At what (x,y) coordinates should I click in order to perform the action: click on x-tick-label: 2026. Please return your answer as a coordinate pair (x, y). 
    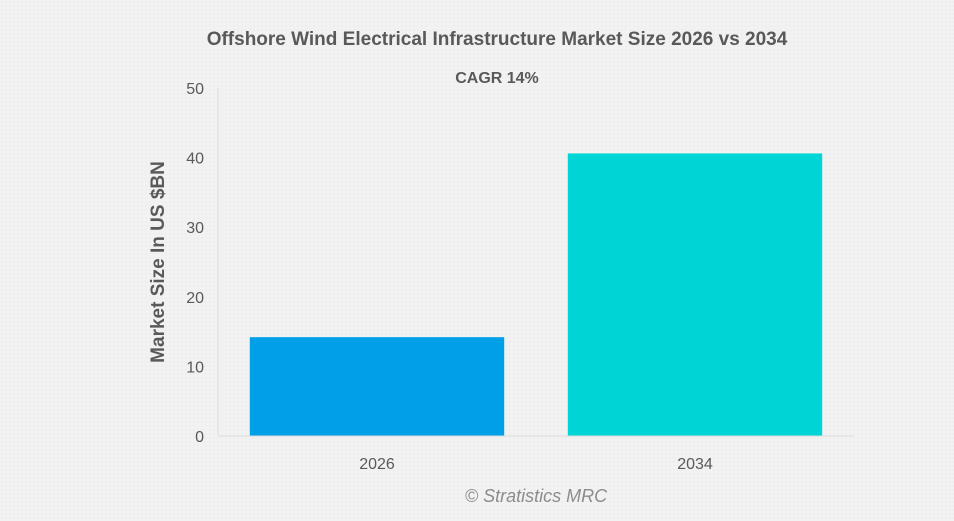
    Looking at the image, I should click on (377, 464).